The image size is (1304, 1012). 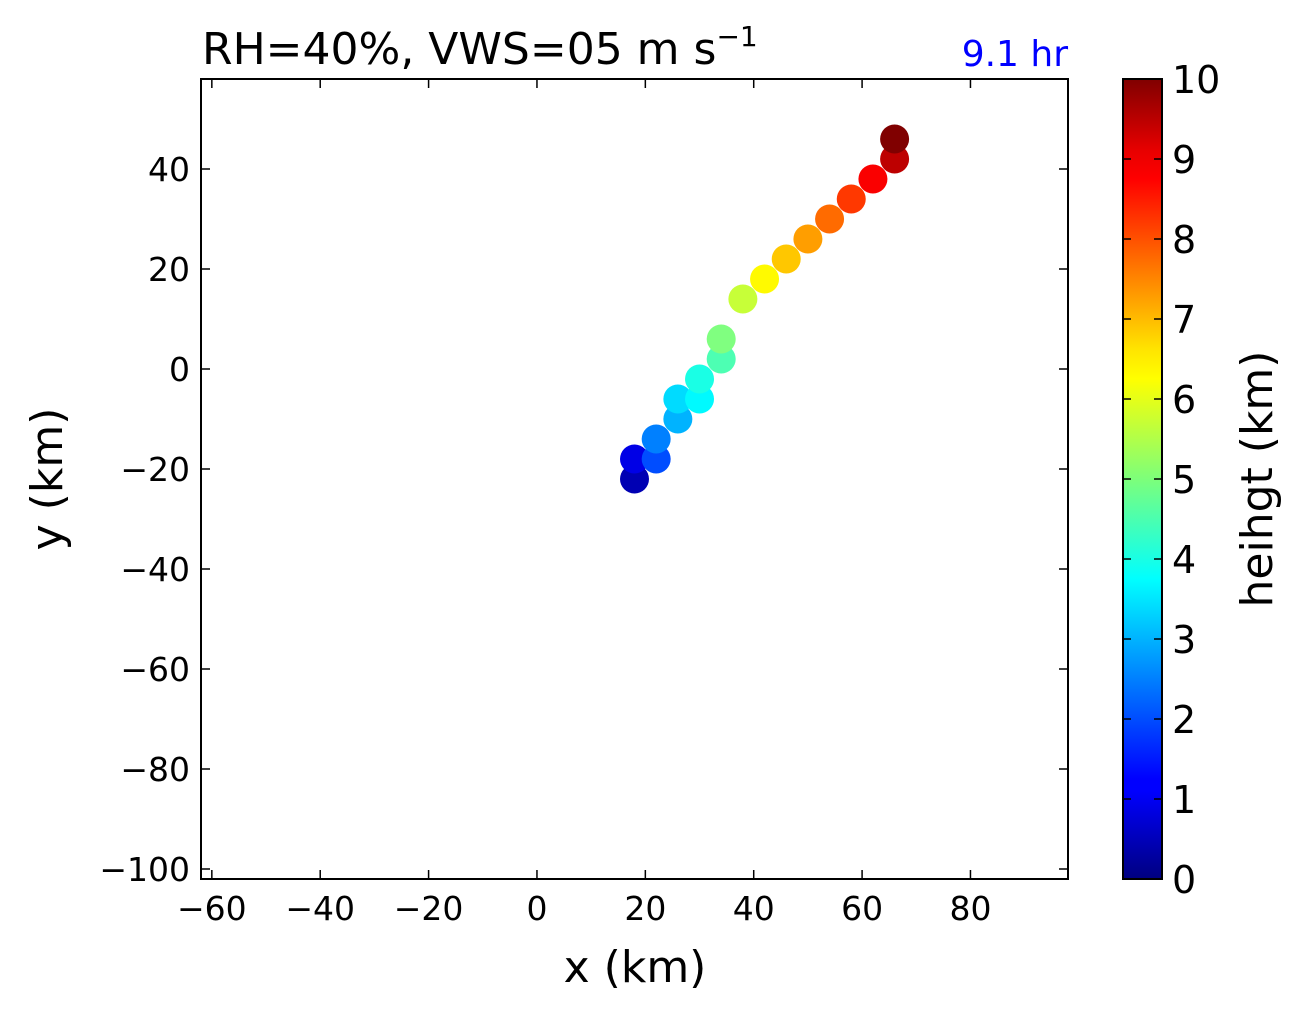 I want to click on colorbar-tick-label: 10, so click(x=1196, y=80).